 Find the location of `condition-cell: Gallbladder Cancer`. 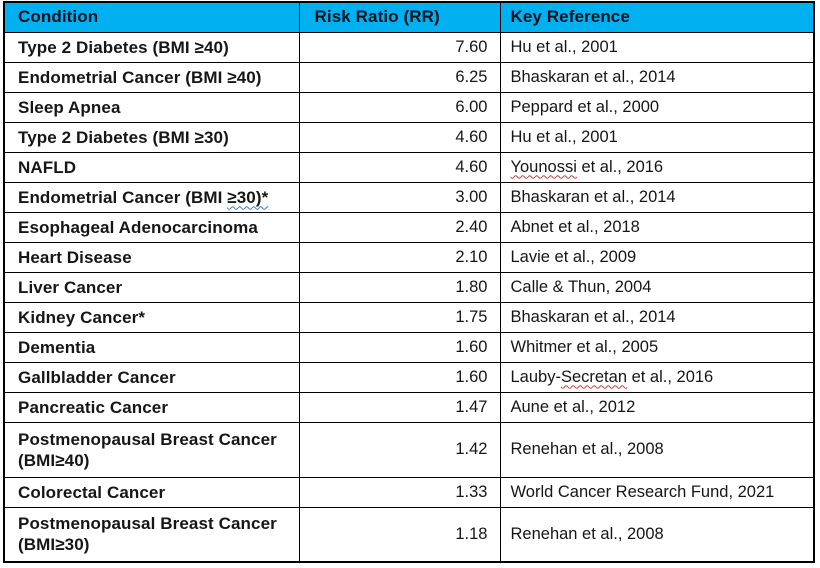

condition-cell: Gallbladder Cancer is located at coordinates (151, 377).